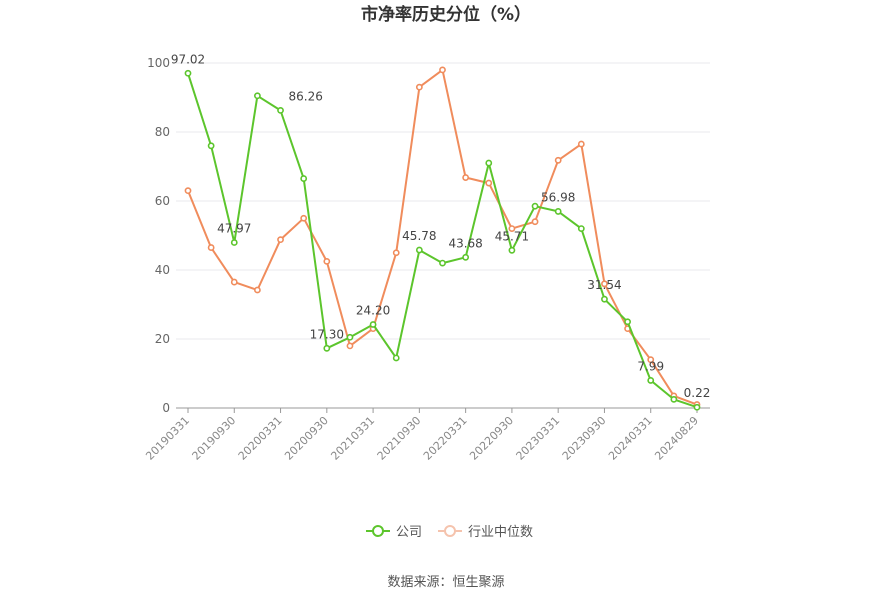 Image resolution: width=893 pixels, height=603 pixels. Describe the element at coordinates (445, 438) in the screenshot. I see `x-tick-label: 20220331` at that location.